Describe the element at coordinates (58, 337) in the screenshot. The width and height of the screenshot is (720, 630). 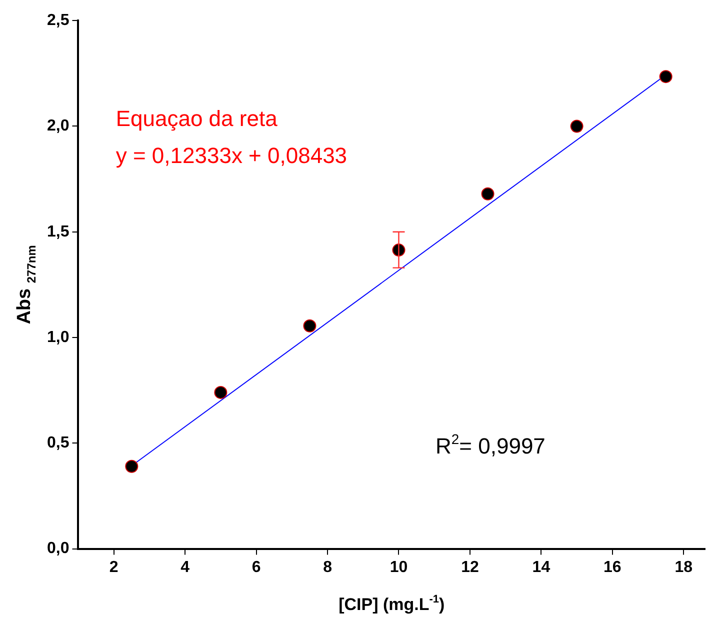
I see `y-tick-label: 1,0` at that location.